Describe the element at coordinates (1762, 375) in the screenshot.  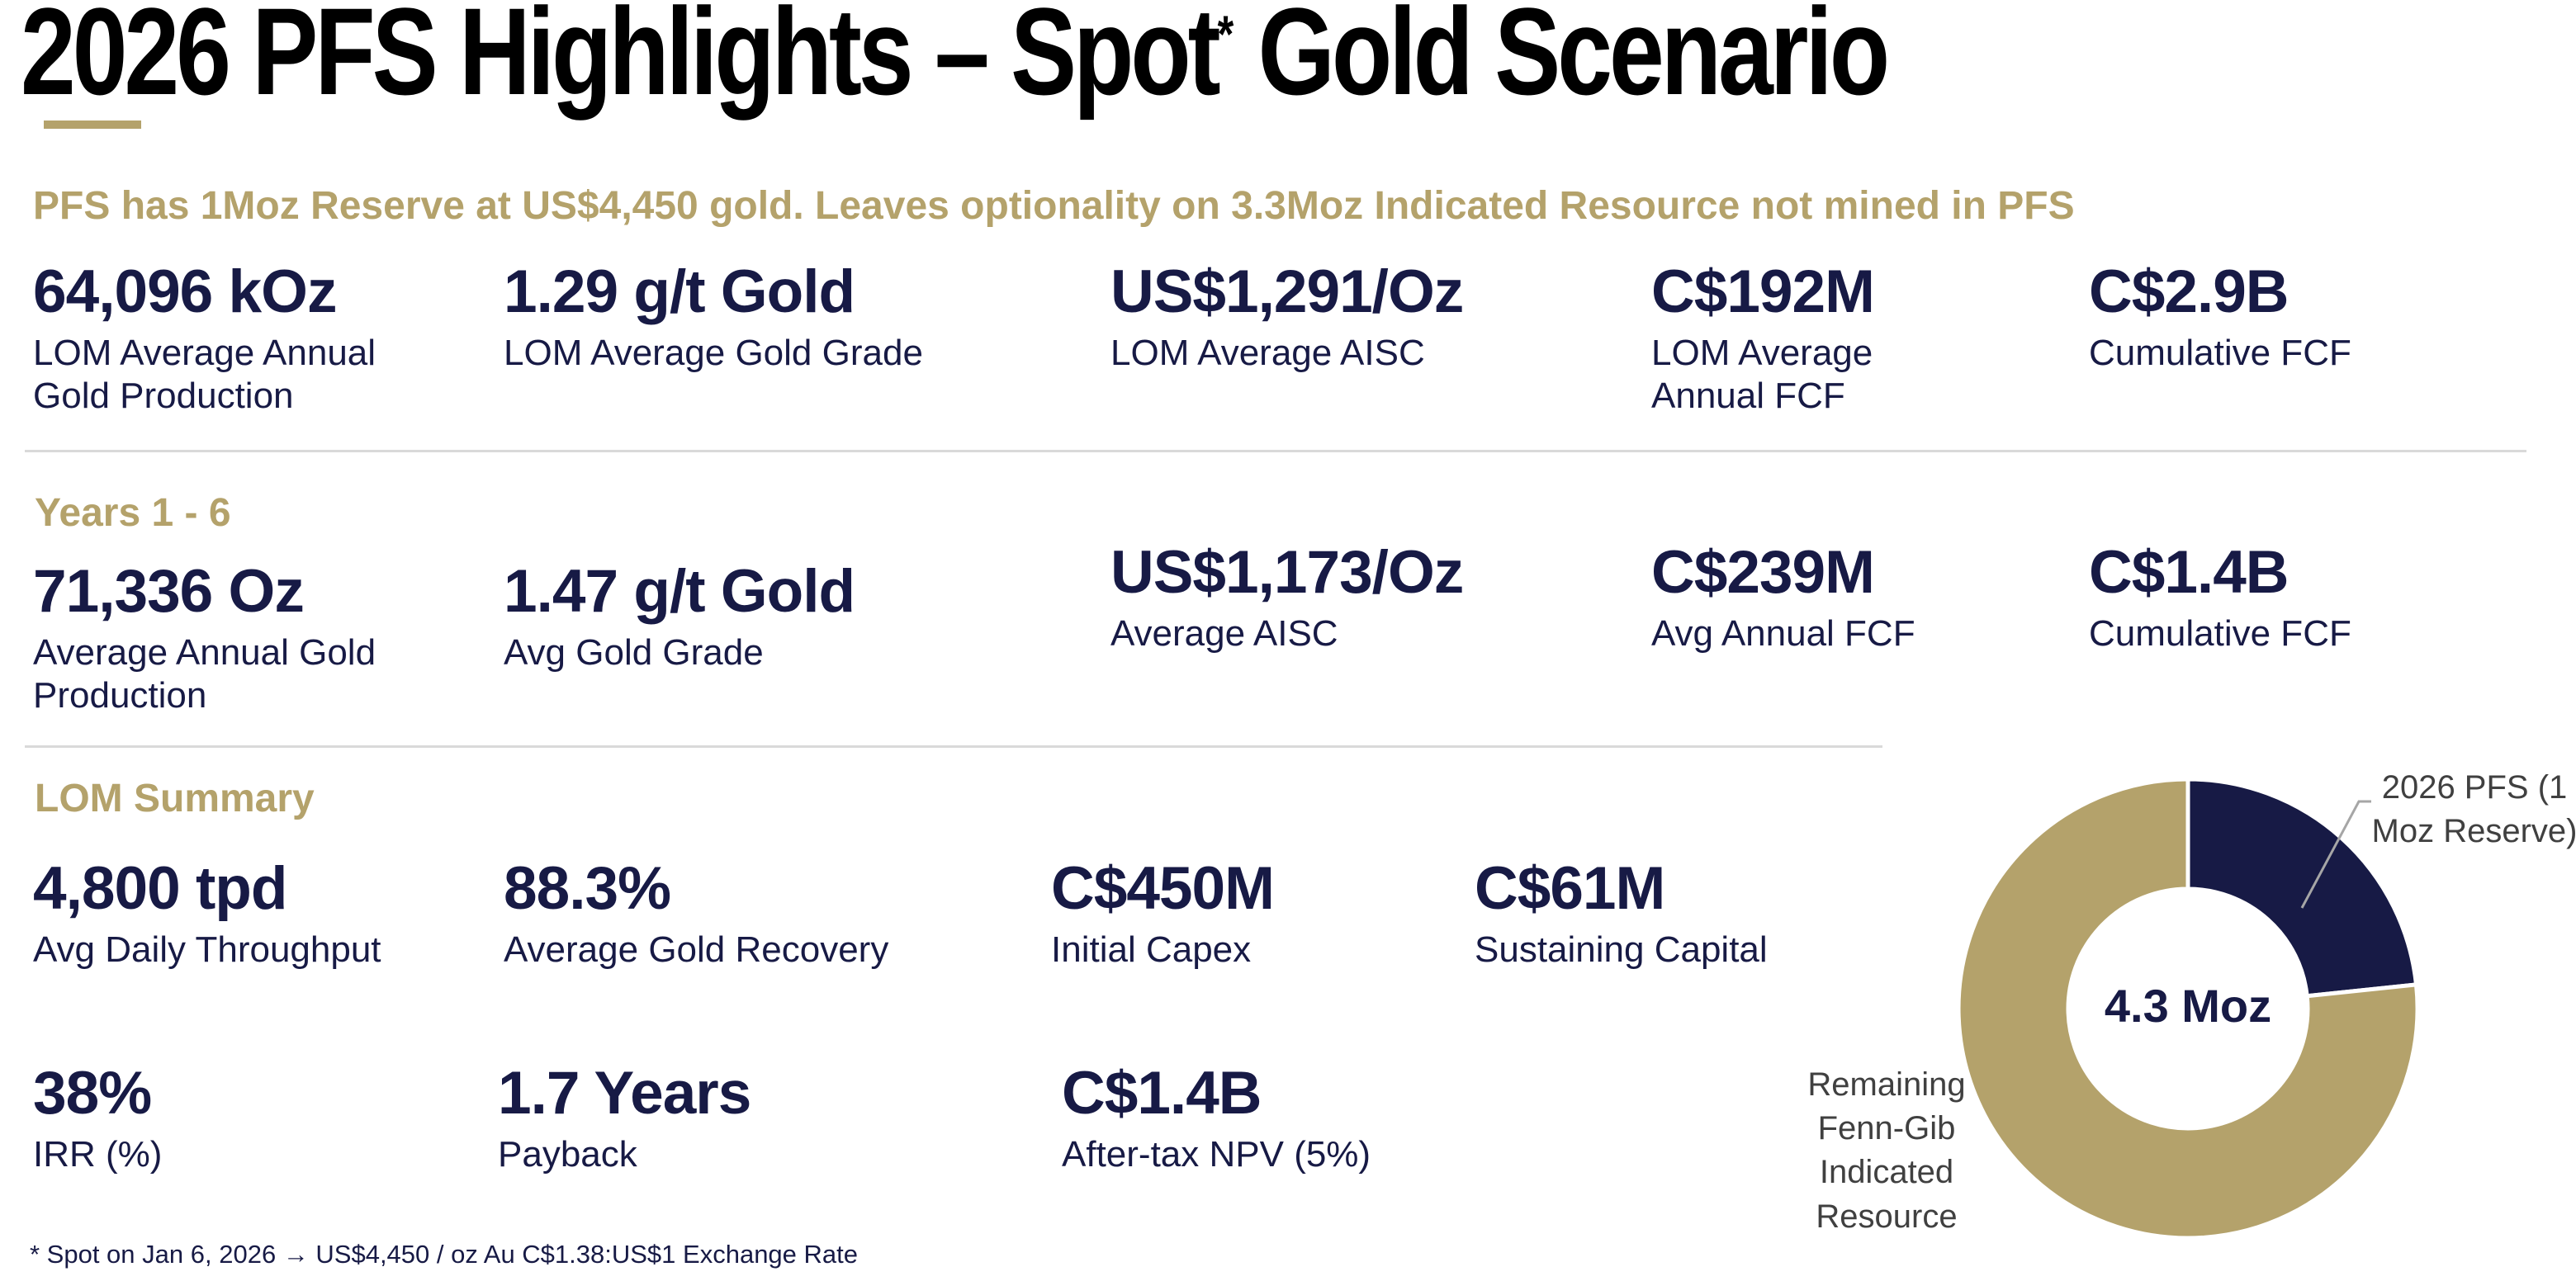
I see `stat-label: LOM Average Annual FCF` at that location.